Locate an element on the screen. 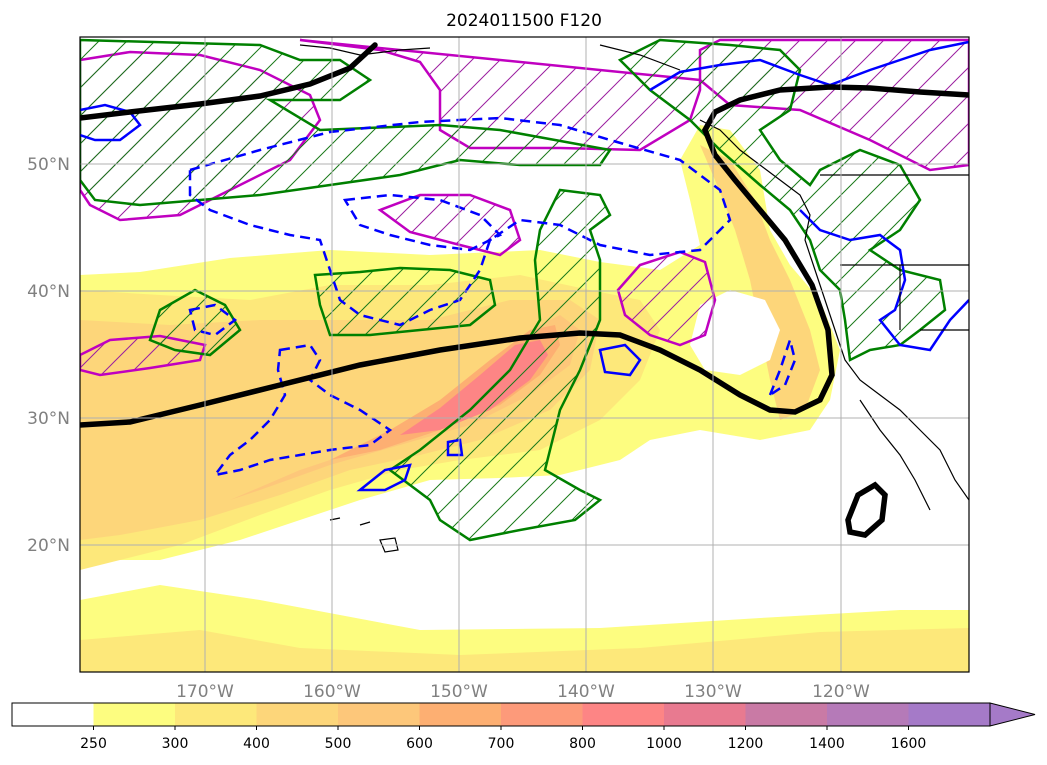 Image resolution: width=1047 pixels, height=765 pixels. dashed-contour-central is located at coordinates (422, 222).